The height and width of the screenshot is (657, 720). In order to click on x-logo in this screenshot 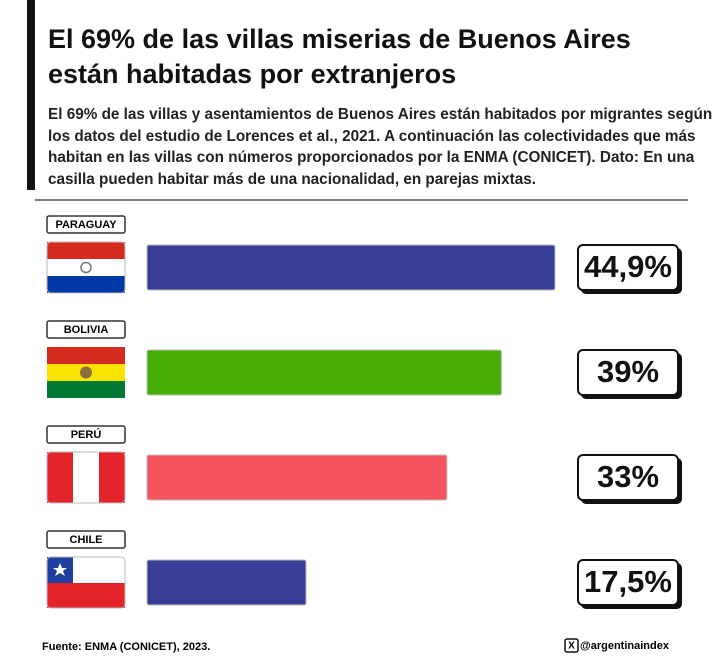, I will do `click(571, 645)`.